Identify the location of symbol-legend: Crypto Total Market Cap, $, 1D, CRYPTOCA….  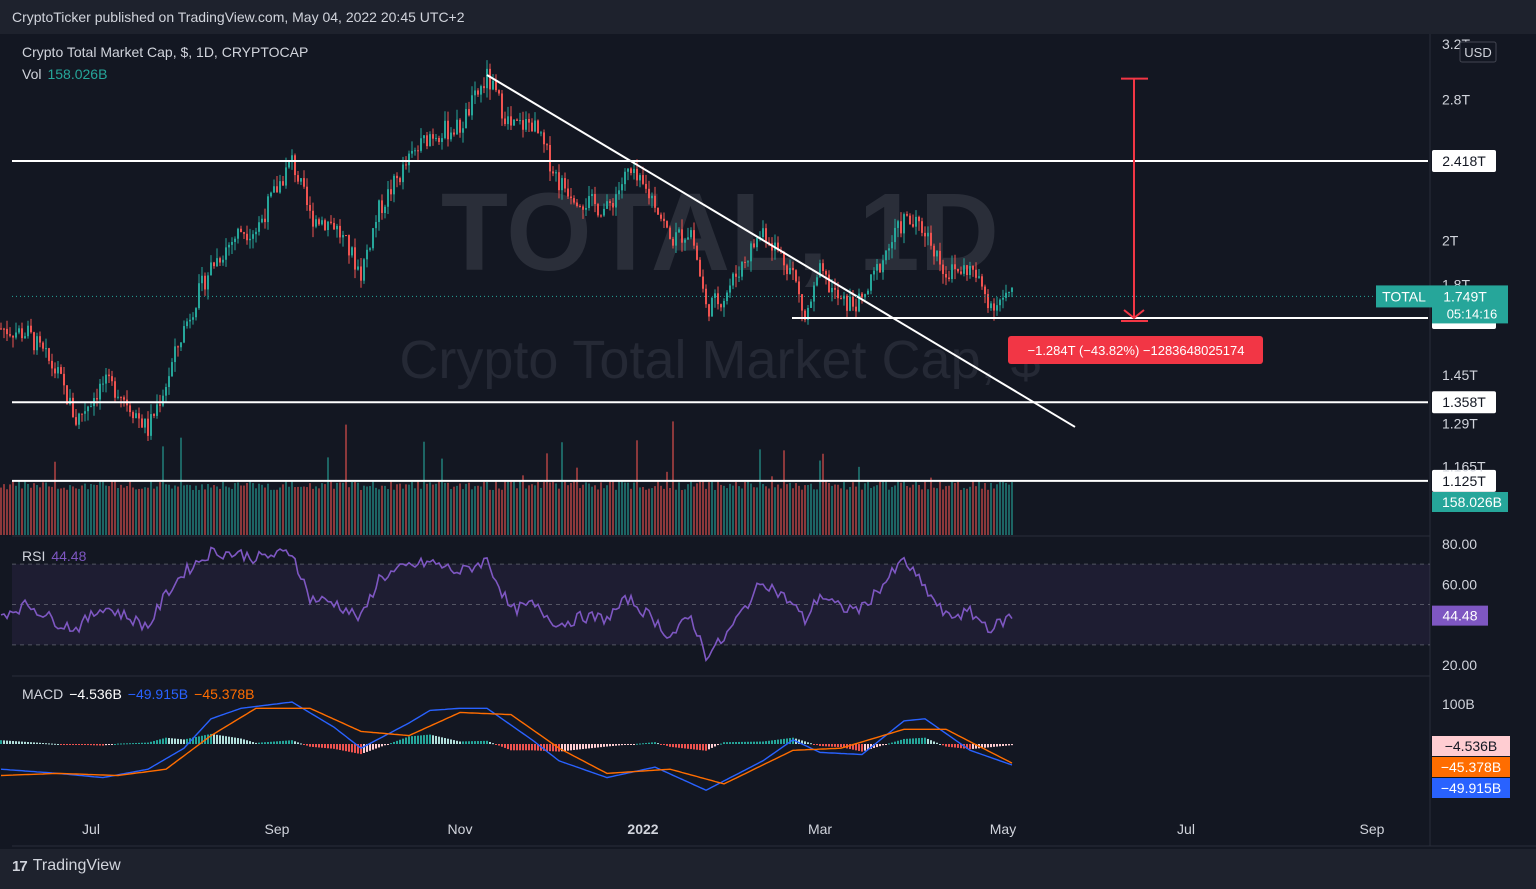
(165, 52).